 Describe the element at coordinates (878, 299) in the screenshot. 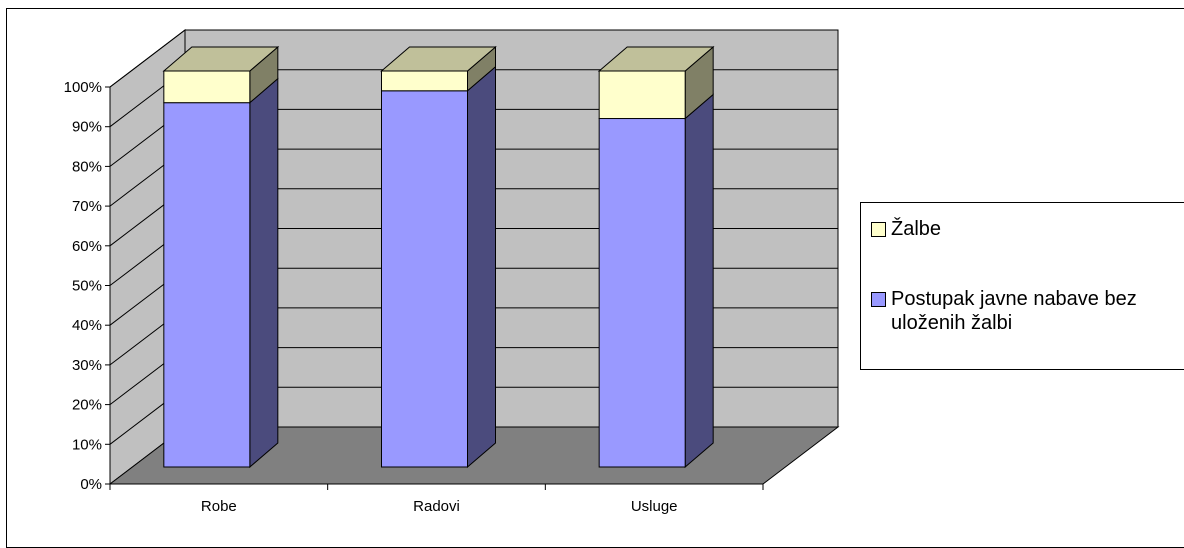

I see `legend-swatch-bez-zalbi` at that location.